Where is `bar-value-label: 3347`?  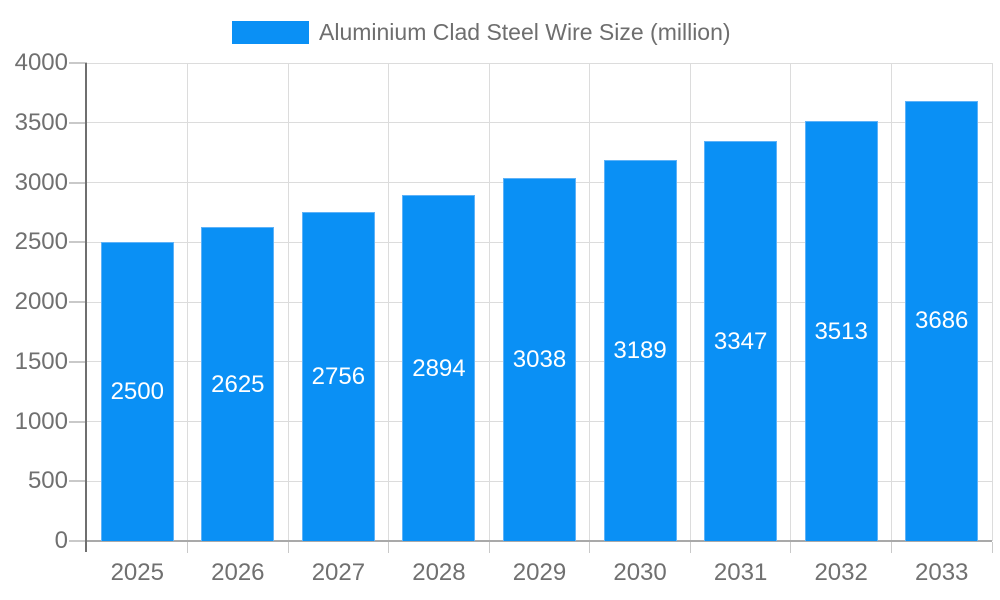
bar-value-label: 3347 is located at coordinates (740, 341).